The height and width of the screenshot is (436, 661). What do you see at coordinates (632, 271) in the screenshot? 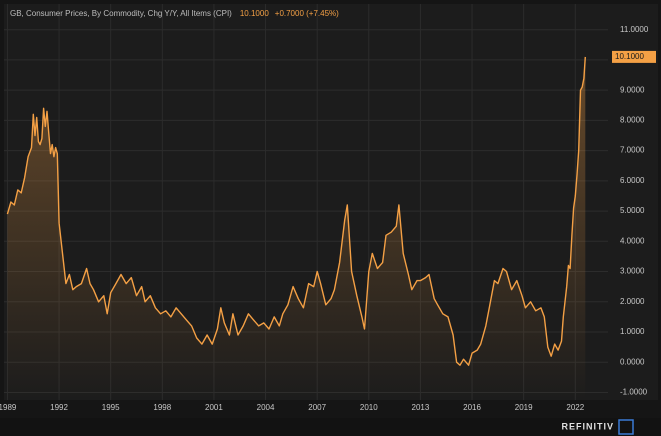
I see `y-tick-label: 3.0000` at bounding box center [632, 271].